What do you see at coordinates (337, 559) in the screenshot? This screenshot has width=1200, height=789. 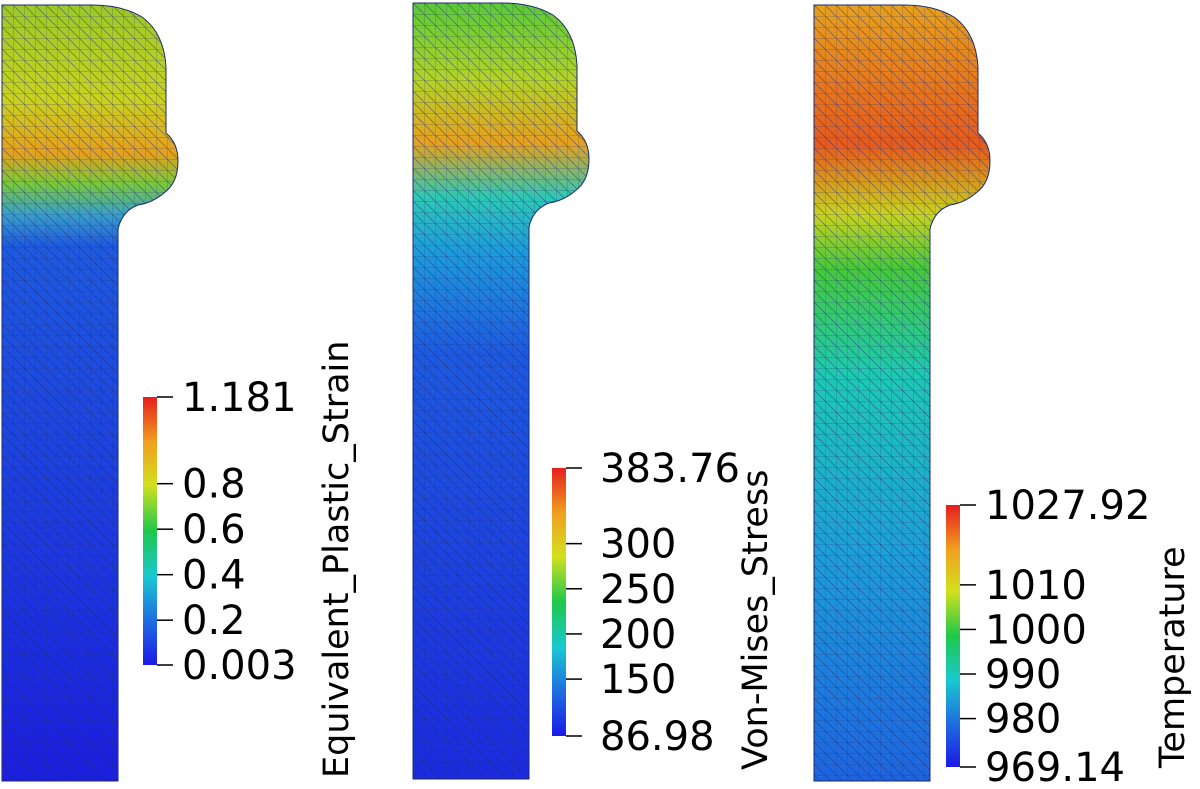 I see `strain-colorbar-title: Equivalent_Plastic_Strain` at bounding box center [337, 559].